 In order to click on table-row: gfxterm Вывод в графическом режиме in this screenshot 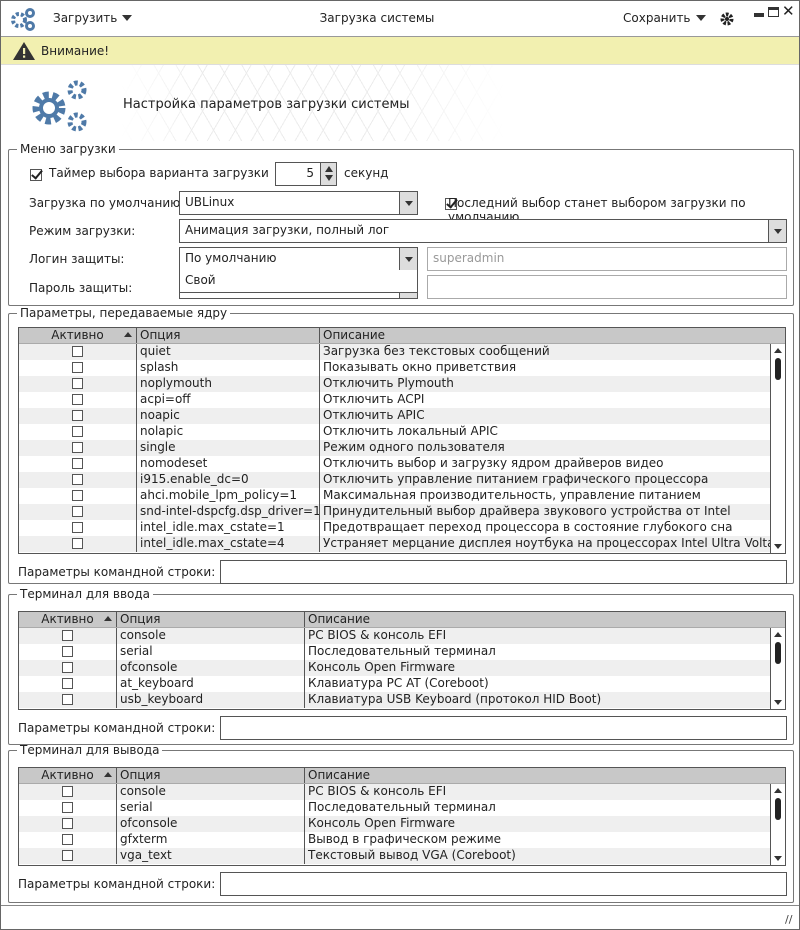, I will do `click(402, 840)`.